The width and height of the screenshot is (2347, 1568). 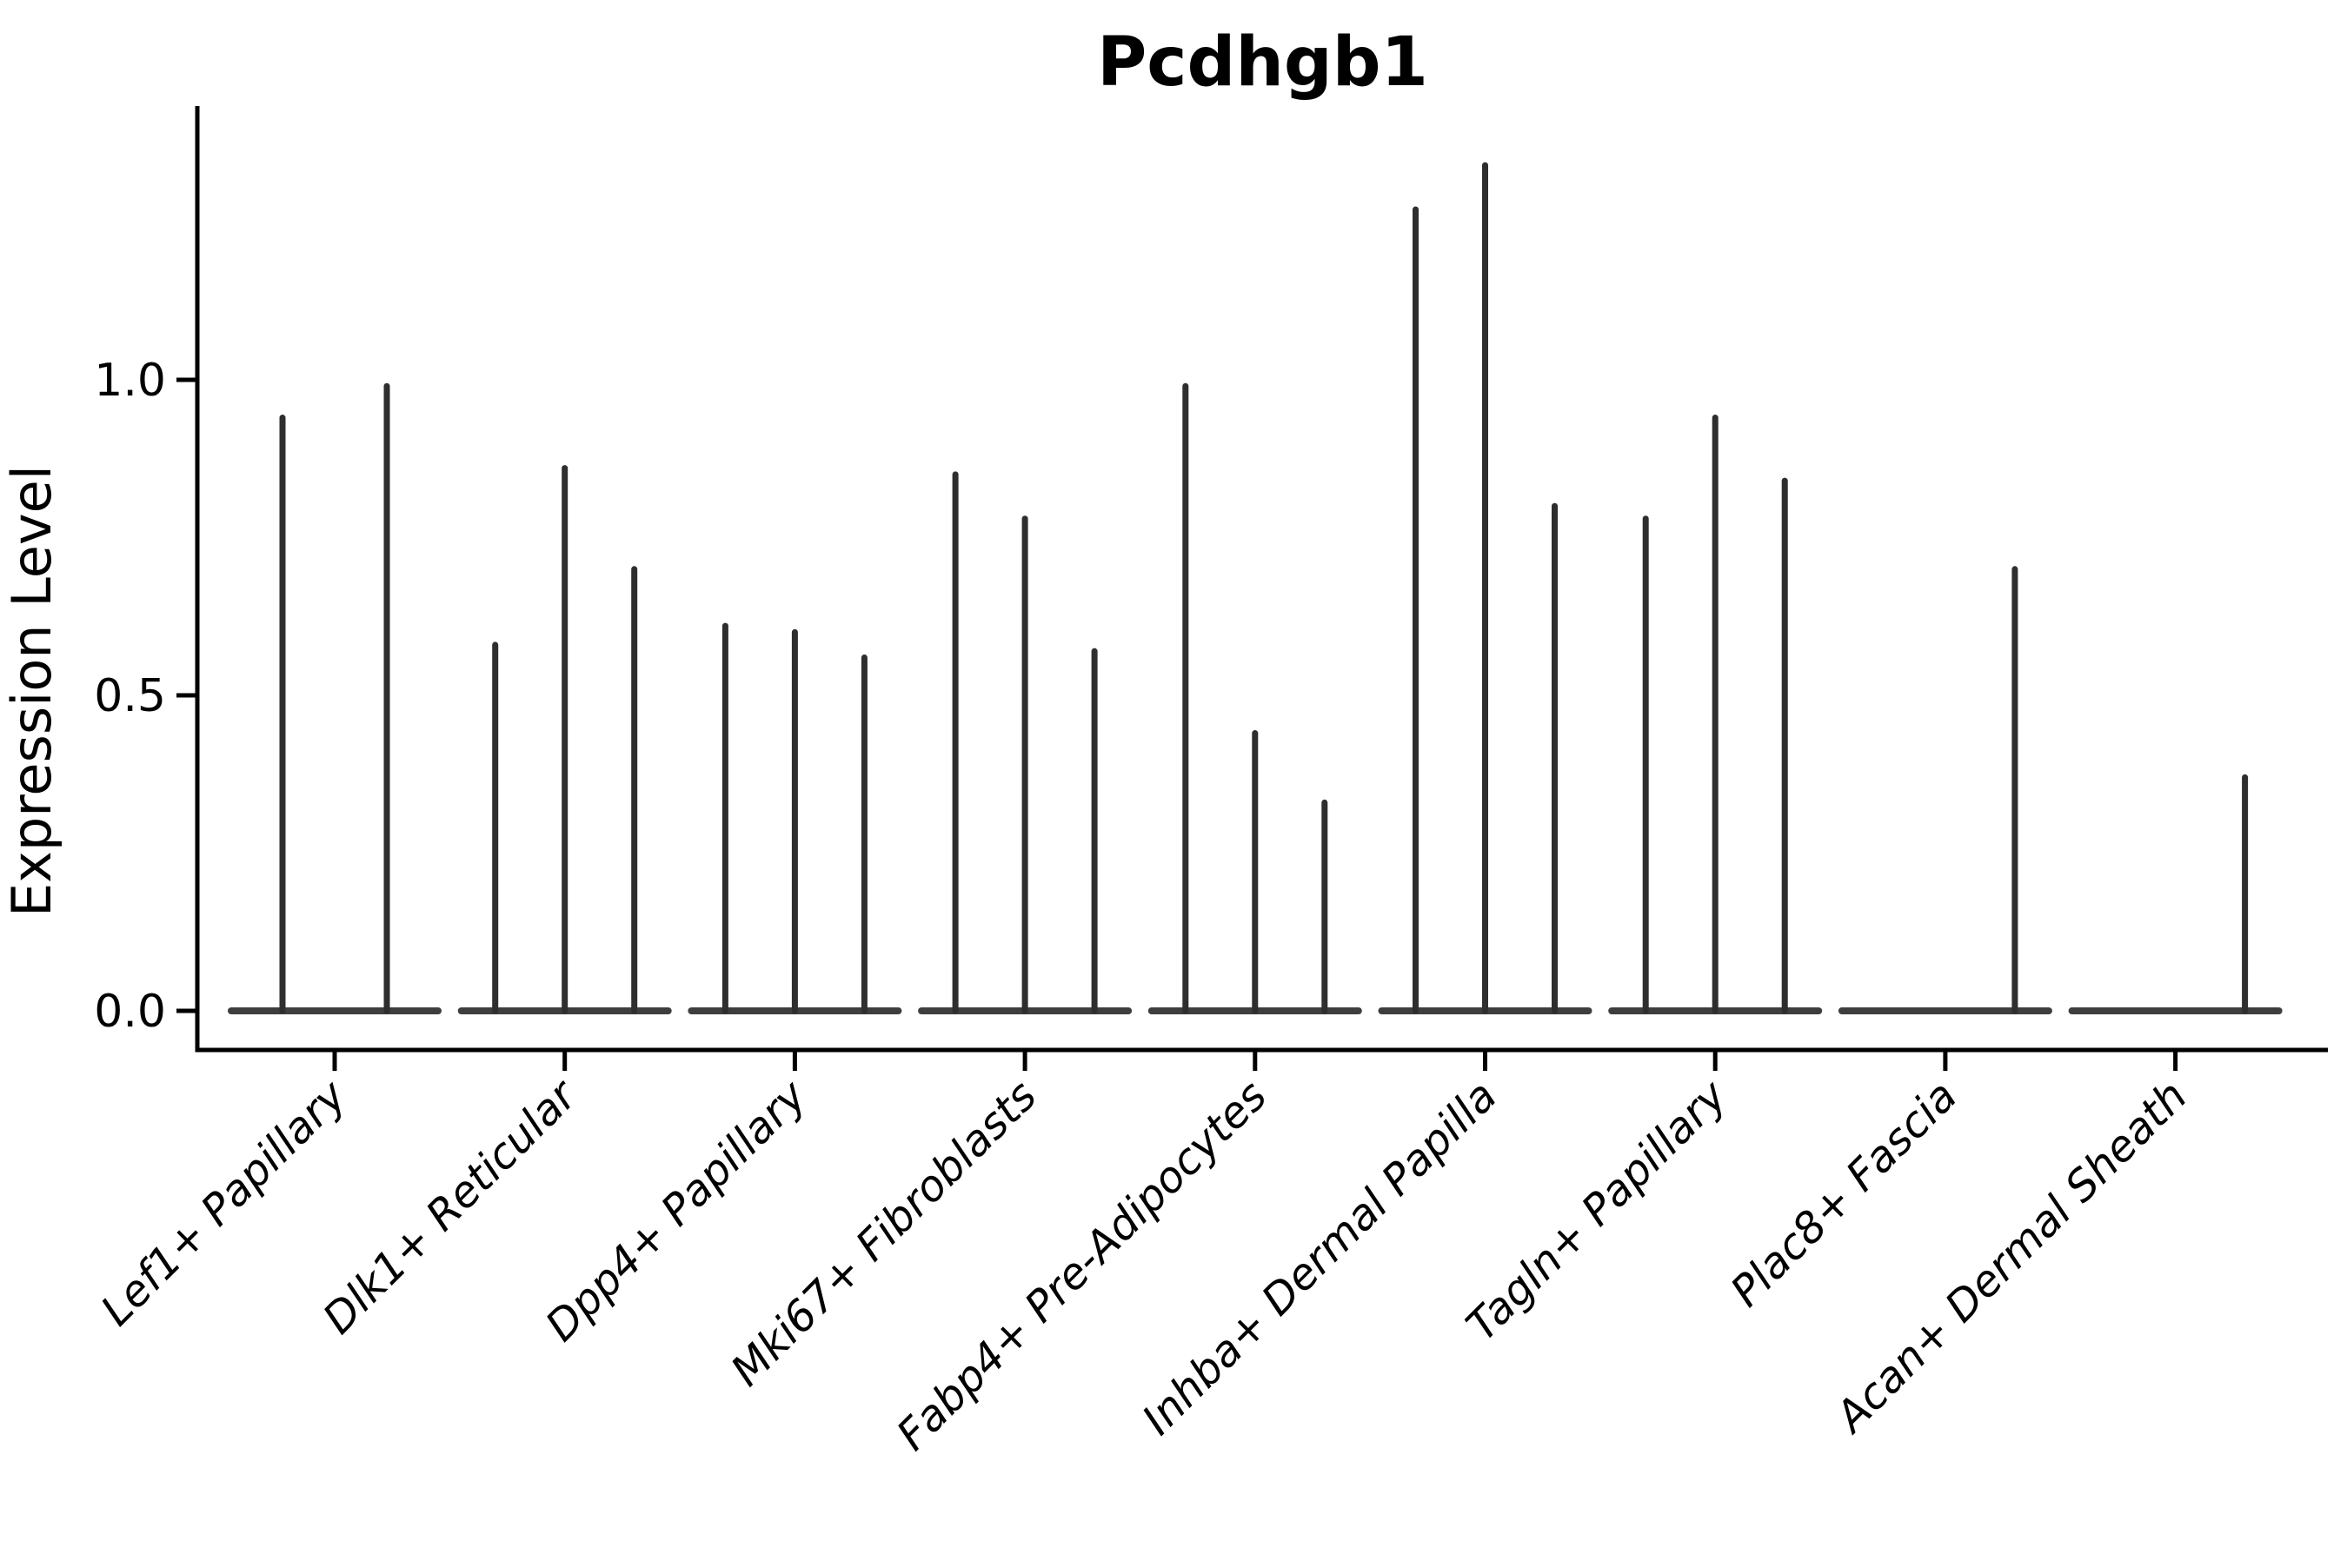 What do you see at coordinates (1263, 62) in the screenshot?
I see `plot-title: Pcdhgb1` at bounding box center [1263, 62].